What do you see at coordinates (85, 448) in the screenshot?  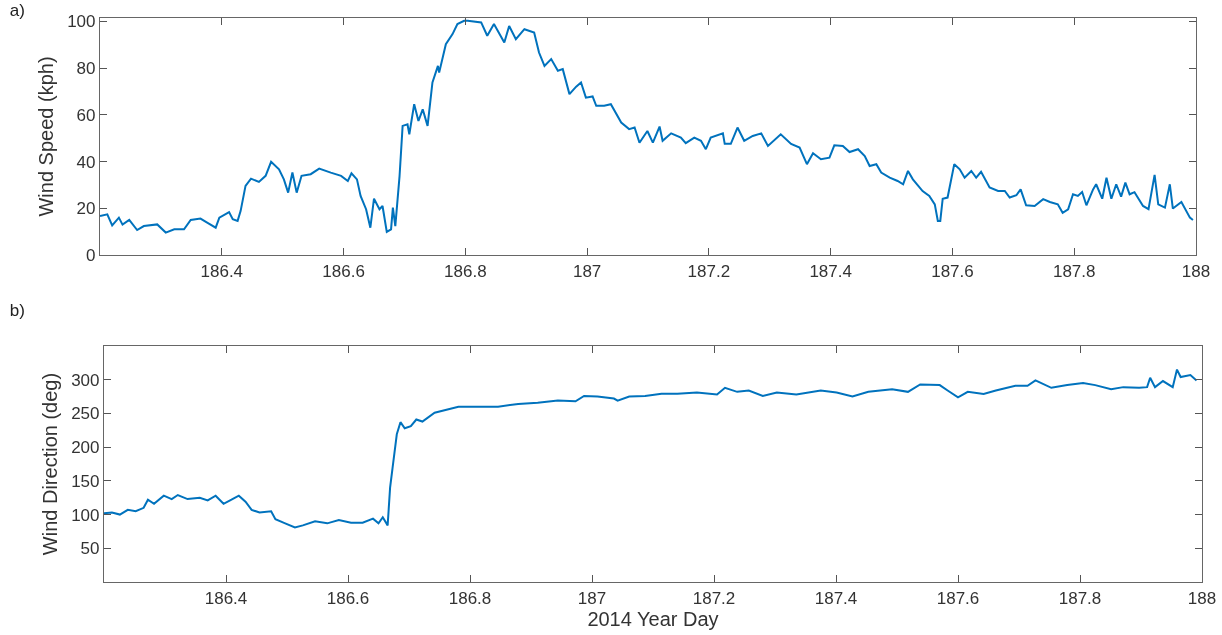 I see `y-tick-label: 200` at bounding box center [85, 448].